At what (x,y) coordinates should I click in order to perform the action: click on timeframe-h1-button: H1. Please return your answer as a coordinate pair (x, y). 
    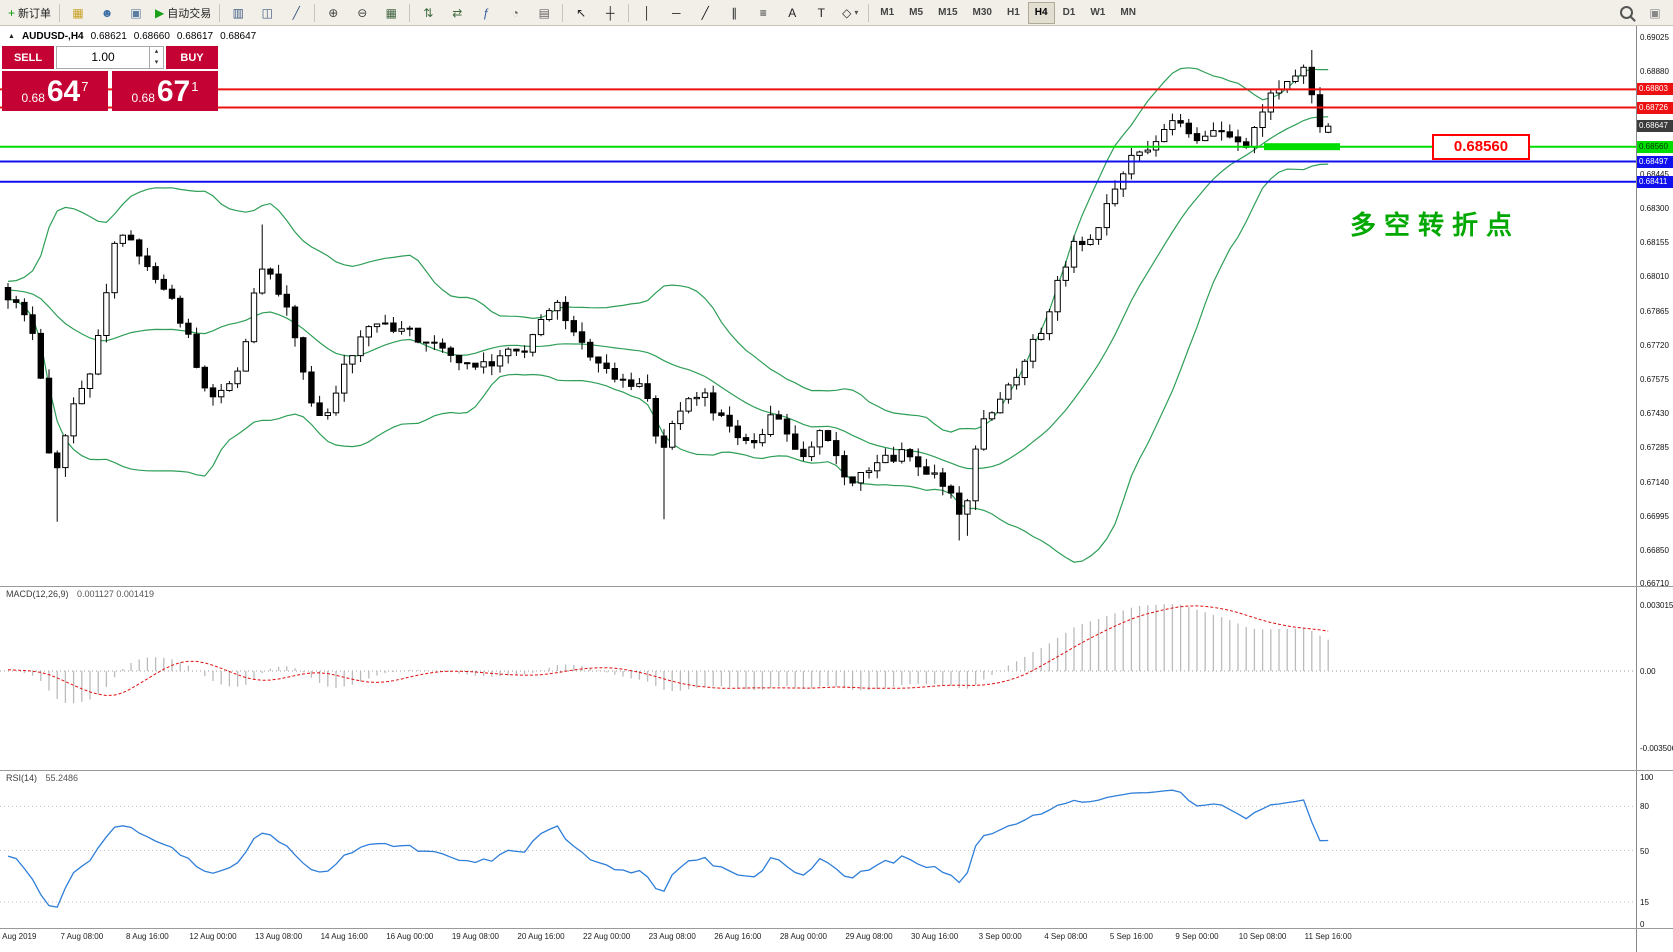
    Looking at the image, I should click on (1013, 12).